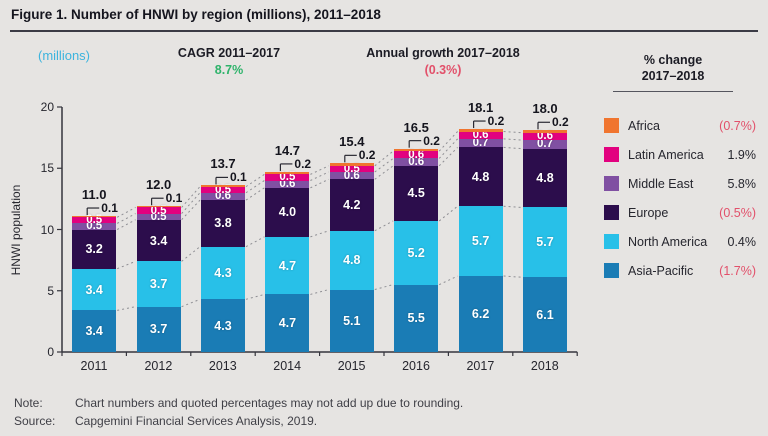 Image resolution: width=768 pixels, height=436 pixels. What do you see at coordinates (158, 329) in the screenshot?
I see `bar-segment-asia-pacific: 3.7` at bounding box center [158, 329].